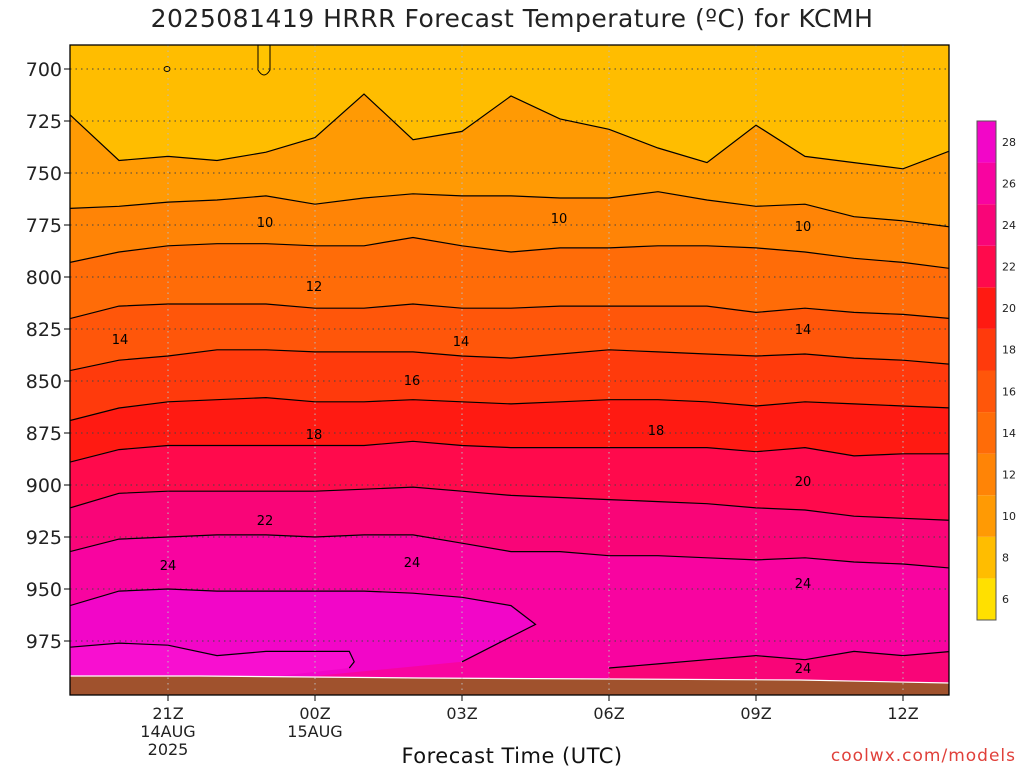  What do you see at coordinates (902, 713) in the screenshot?
I see `x-tick-label: 12Z` at bounding box center [902, 713].